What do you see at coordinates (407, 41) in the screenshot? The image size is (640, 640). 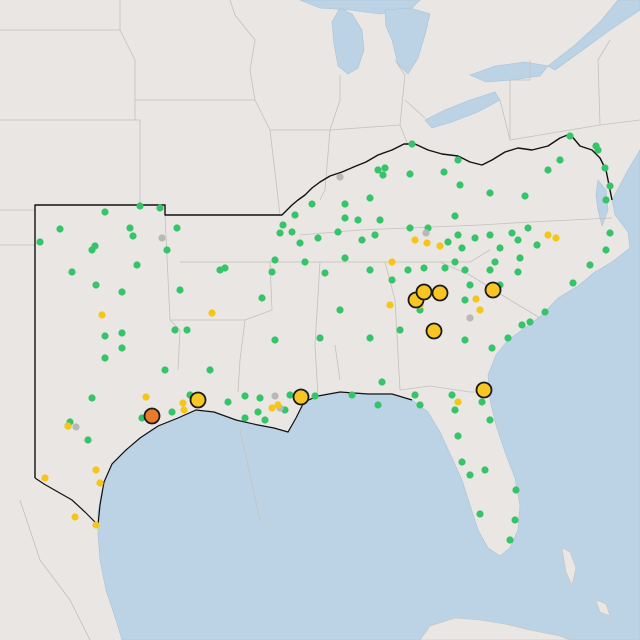 I see `lake-huron` at bounding box center [407, 41].